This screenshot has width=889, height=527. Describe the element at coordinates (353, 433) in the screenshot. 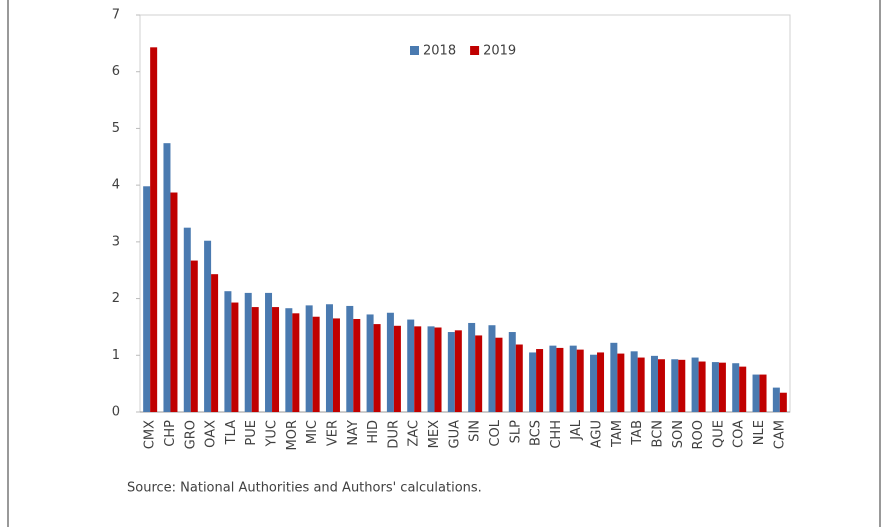

I see `x-tick-label: NAY` at that location.